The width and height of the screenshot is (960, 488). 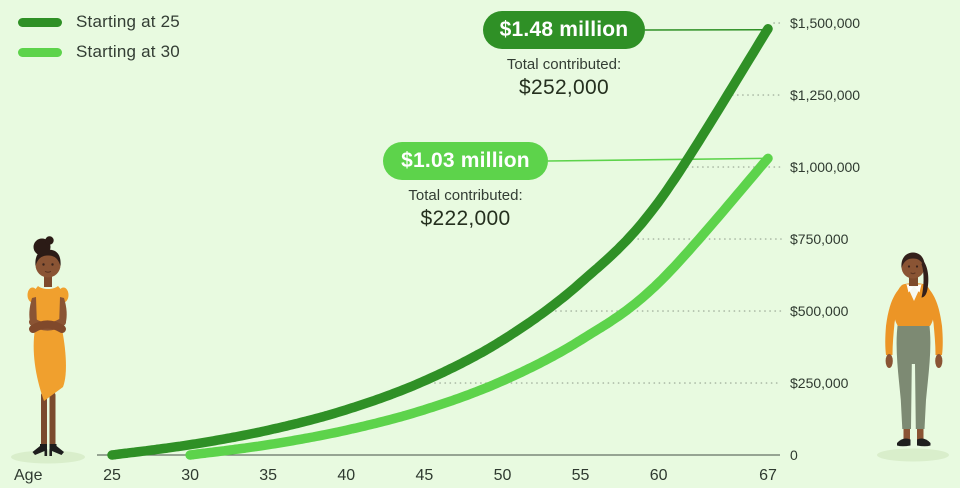 I want to click on value-badge-1-03-million: $1.03 million, so click(x=465, y=161).